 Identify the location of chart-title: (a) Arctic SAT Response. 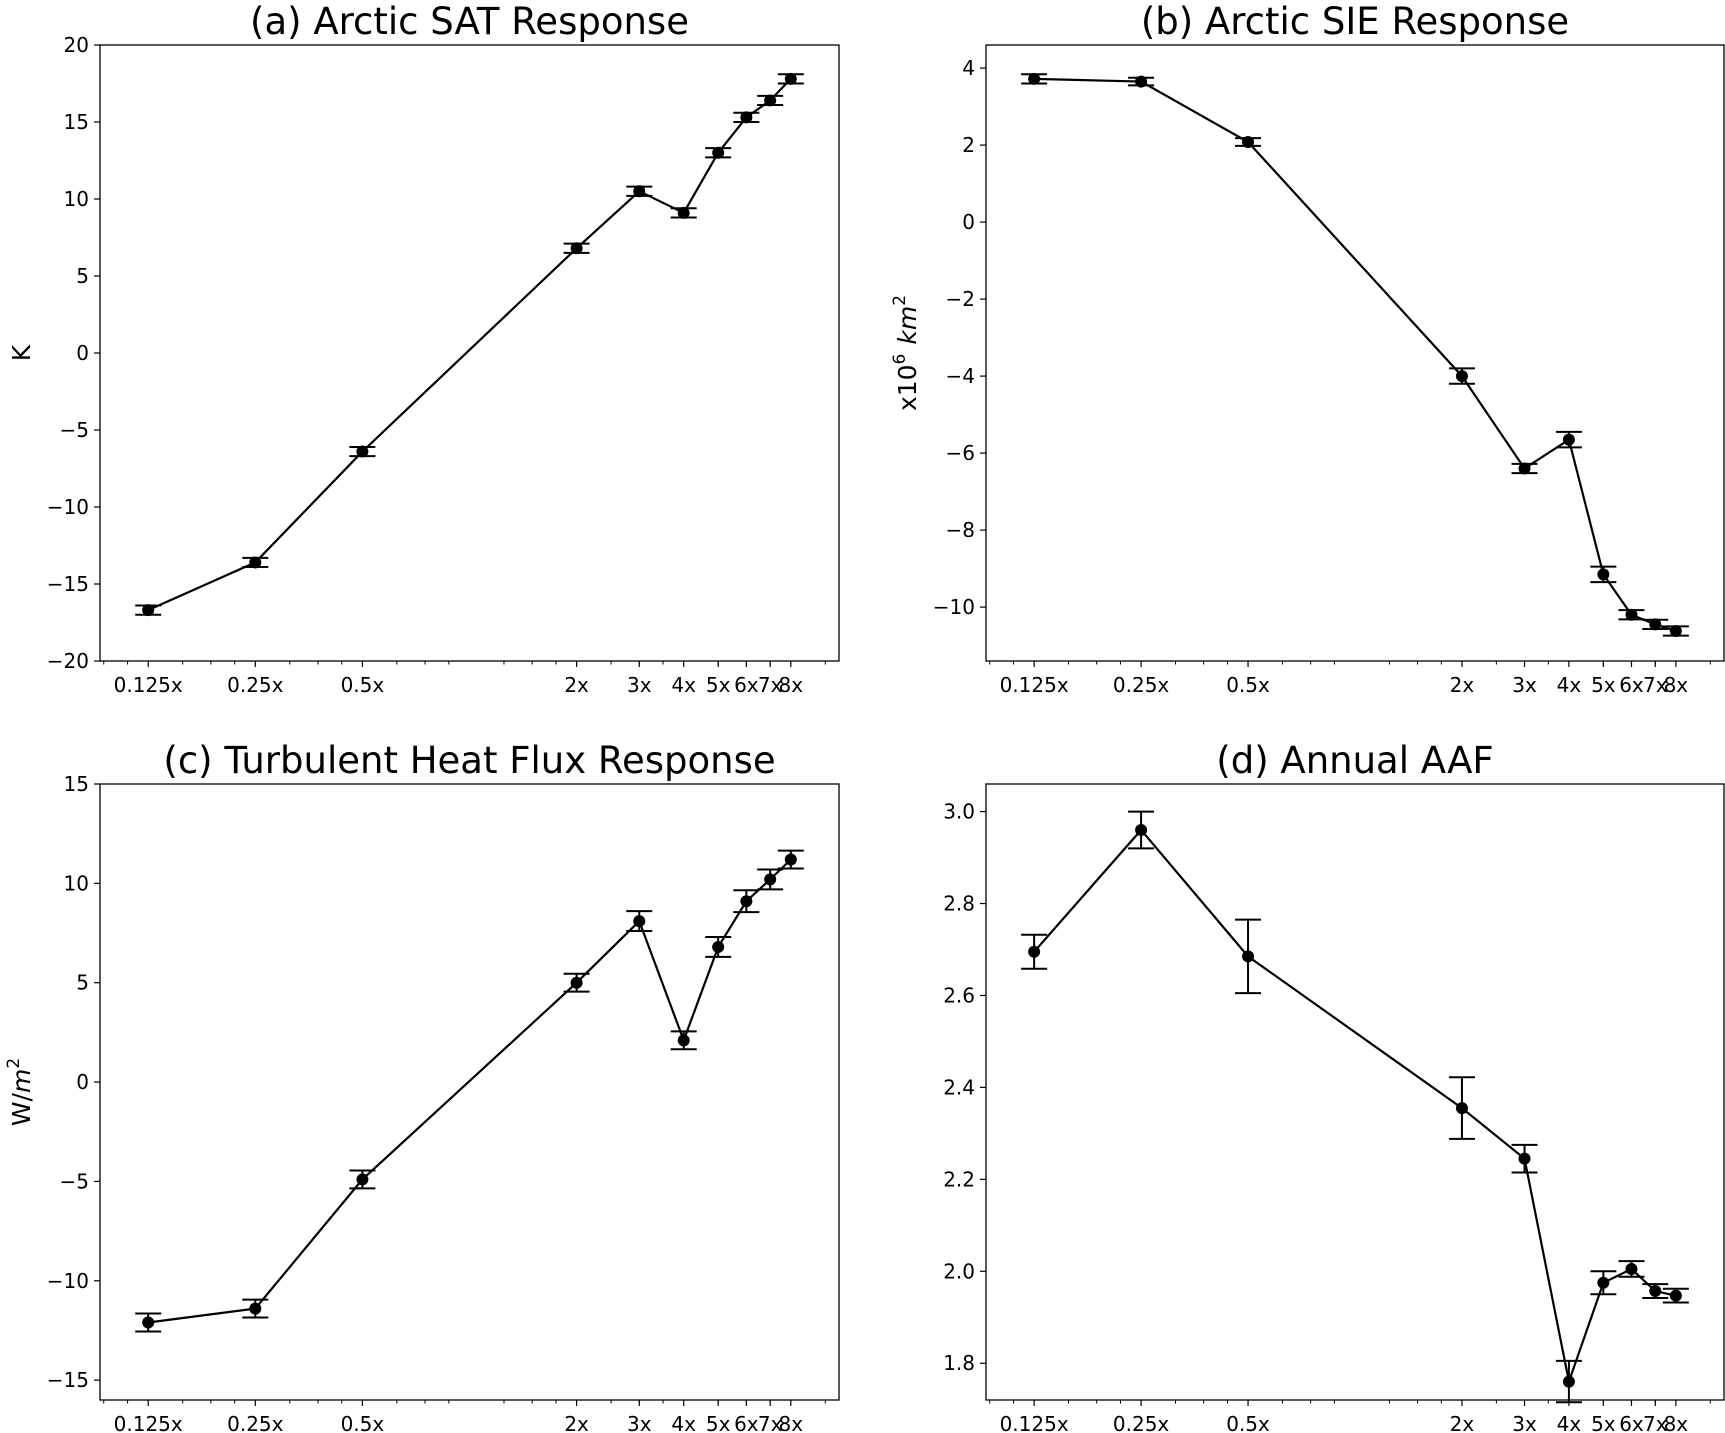
(469, 21).